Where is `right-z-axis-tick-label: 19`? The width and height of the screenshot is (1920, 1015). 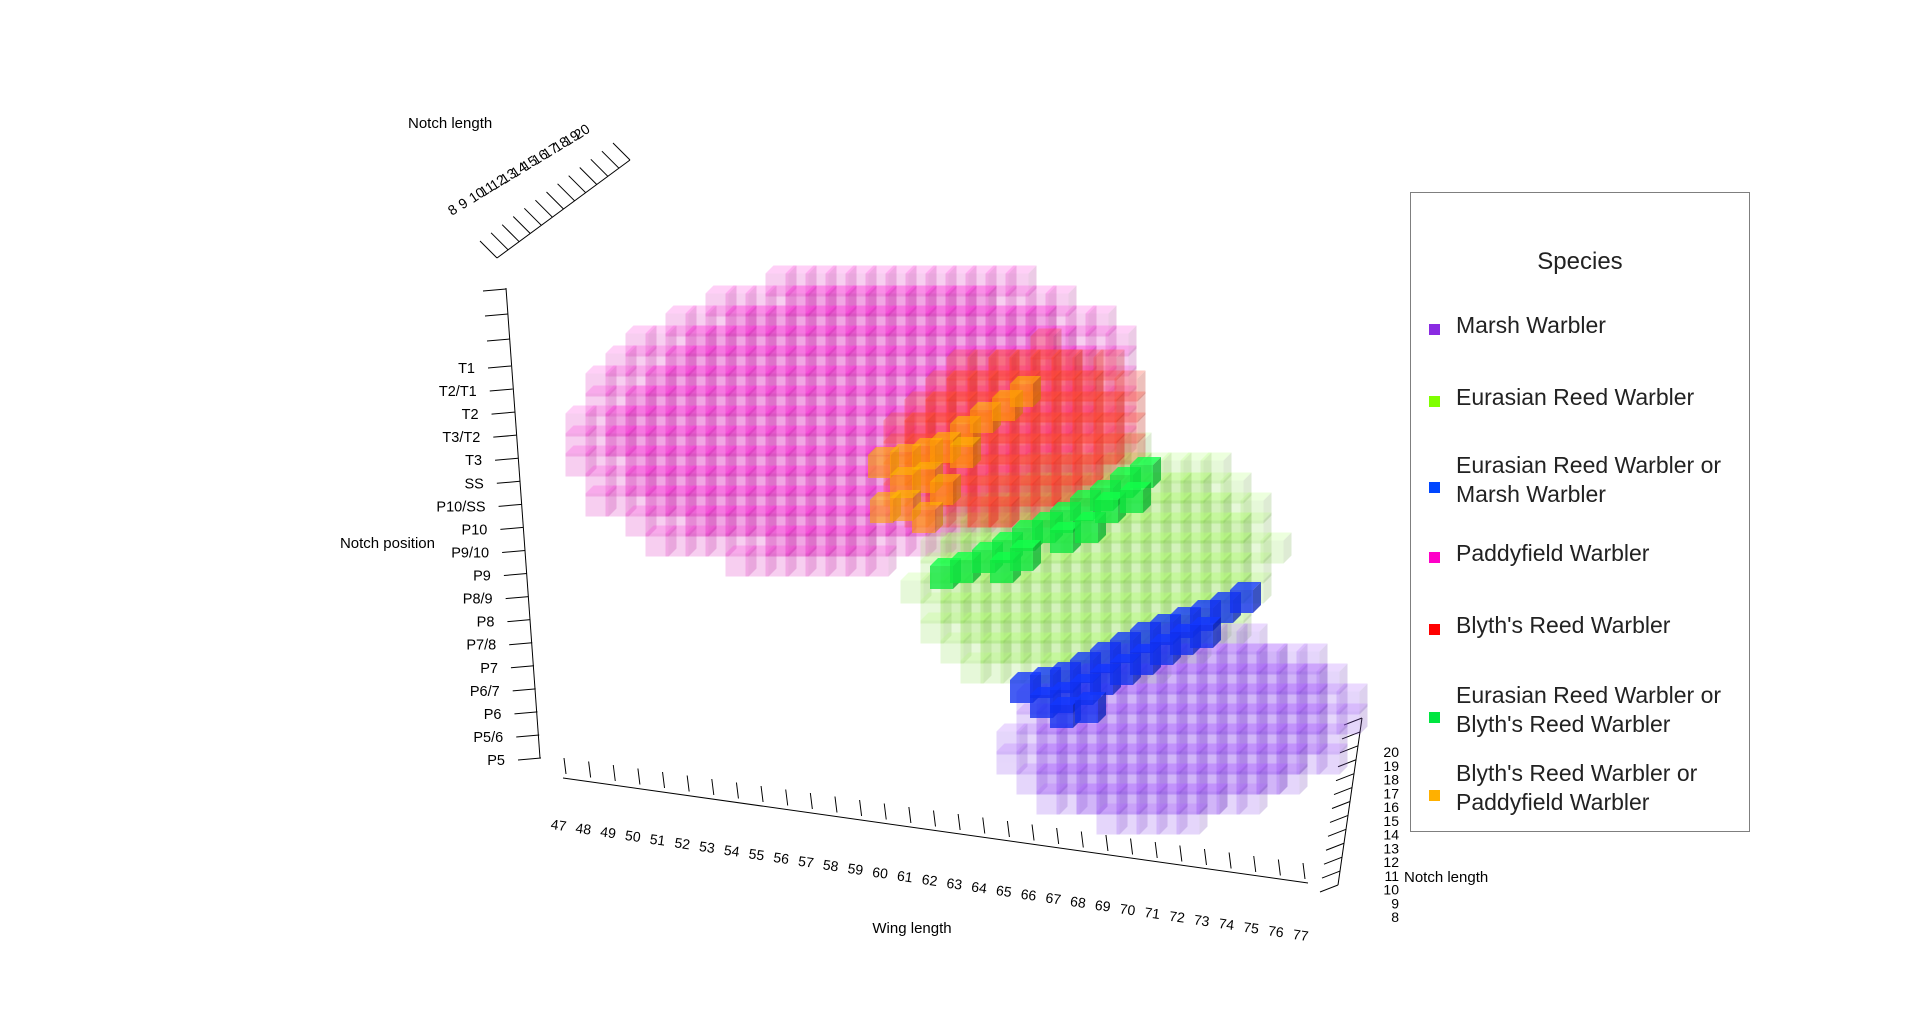
right-z-axis-tick-label: 19 is located at coordinates (1391, 766).